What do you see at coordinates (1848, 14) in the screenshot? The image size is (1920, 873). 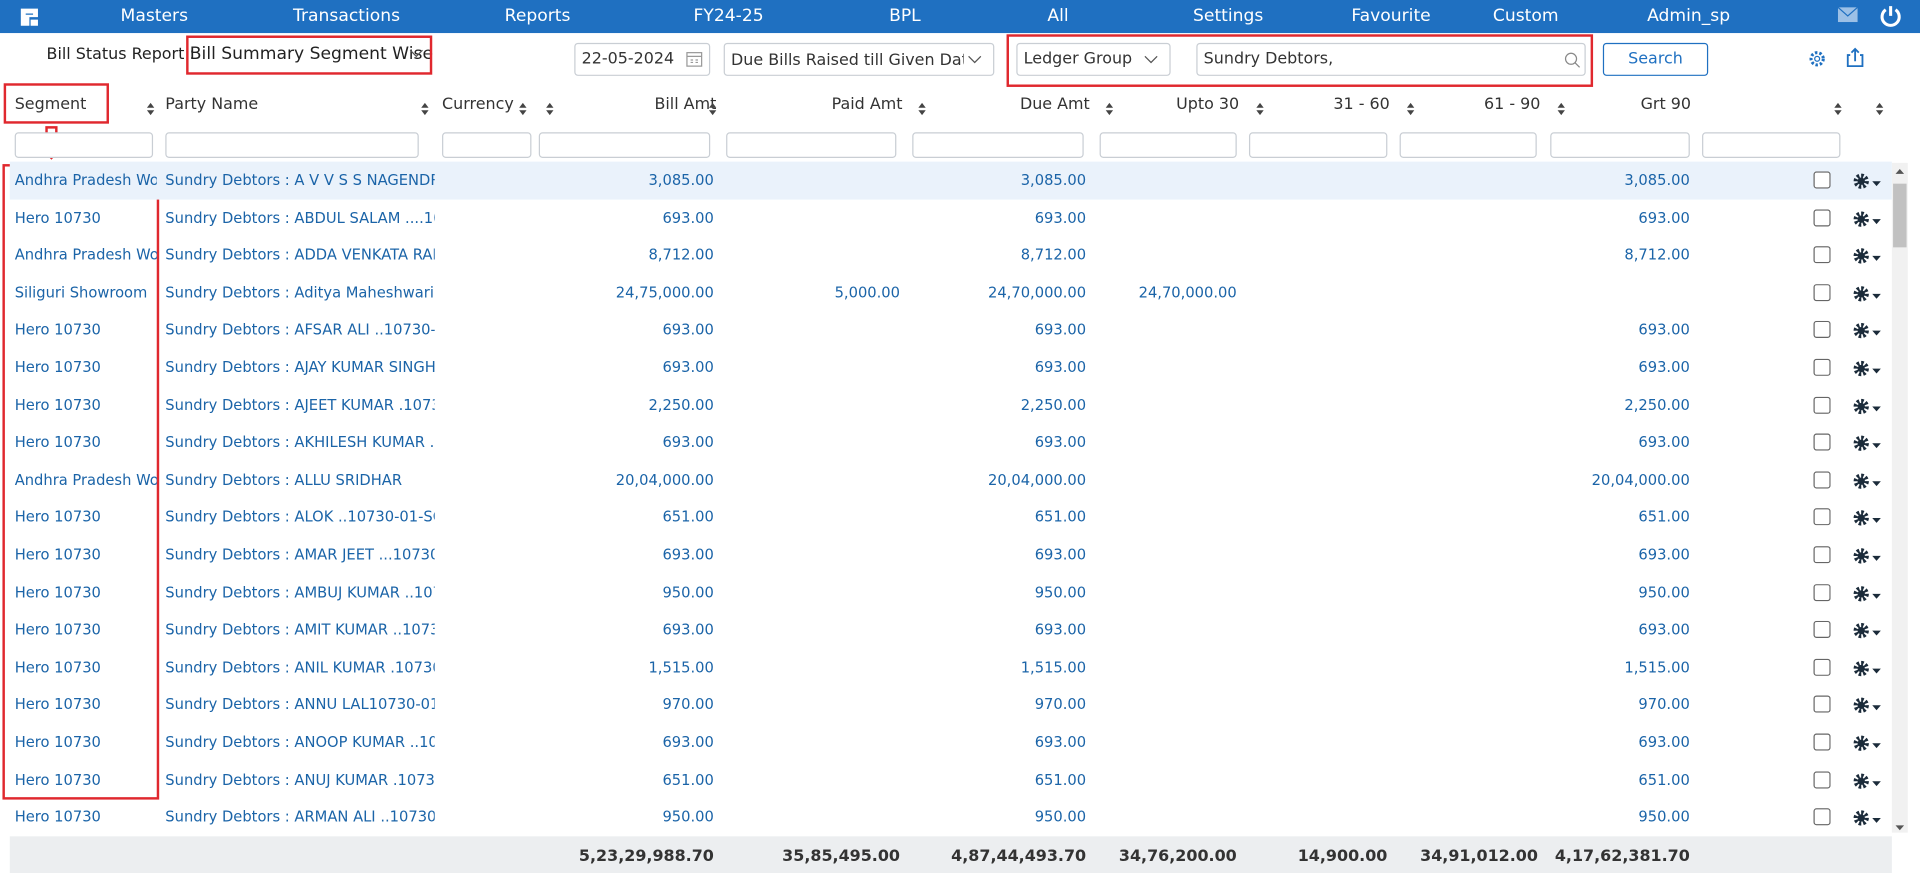 I see `mail-icon` at bounding box center [1848, 14].